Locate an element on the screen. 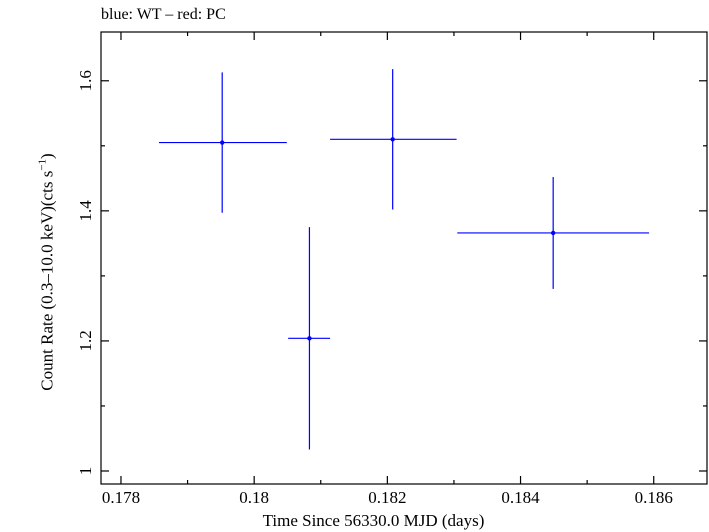 The image size is (709, 532). y-axis-label: Count Rate (0.3–10.0 keV)(cts s−1) is located at coordinates (47, 271).